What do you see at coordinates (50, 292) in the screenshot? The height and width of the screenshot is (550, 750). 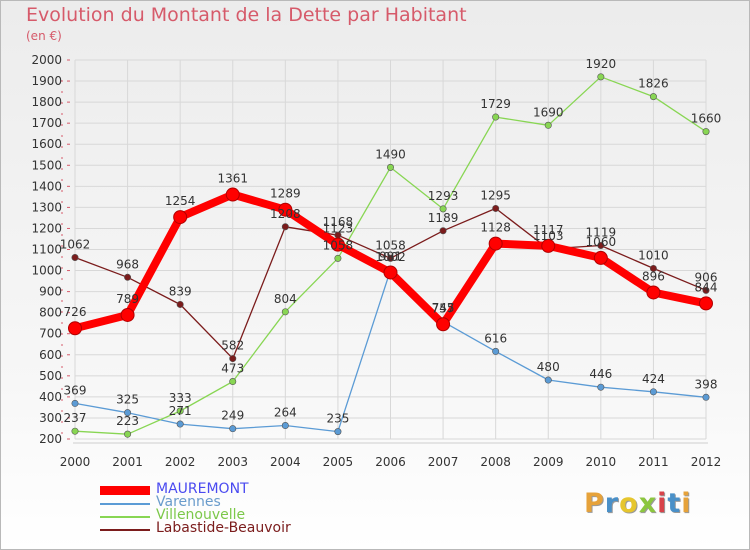 I see `y-tick-label: 900` at bounding box center [50, 292].